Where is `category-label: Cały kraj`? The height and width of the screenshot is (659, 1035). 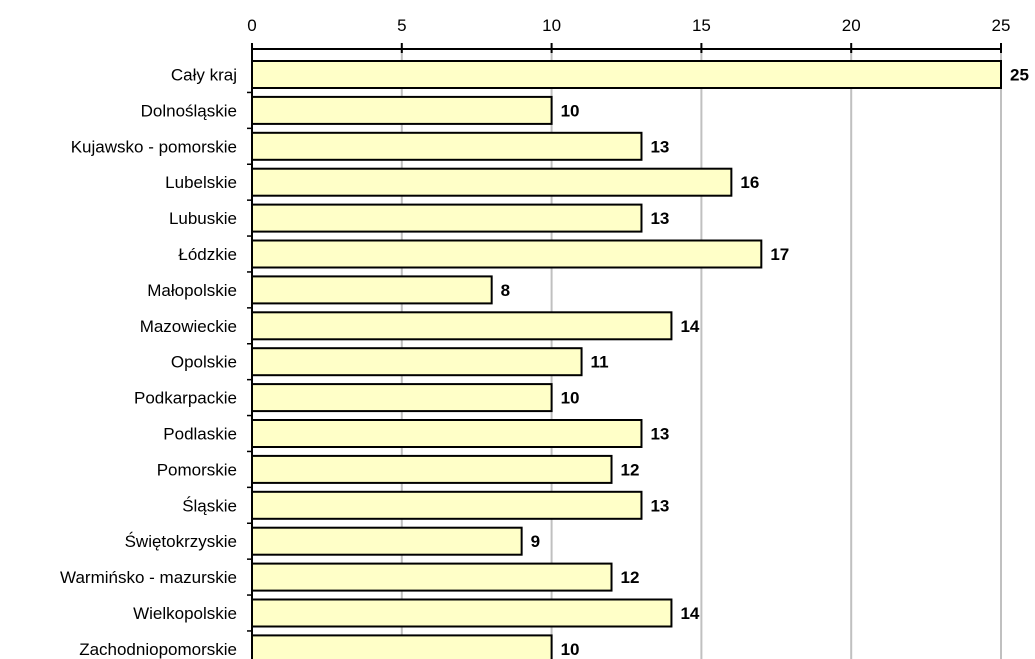 category-label: Cały kraj is located at coordinates (204, 75).